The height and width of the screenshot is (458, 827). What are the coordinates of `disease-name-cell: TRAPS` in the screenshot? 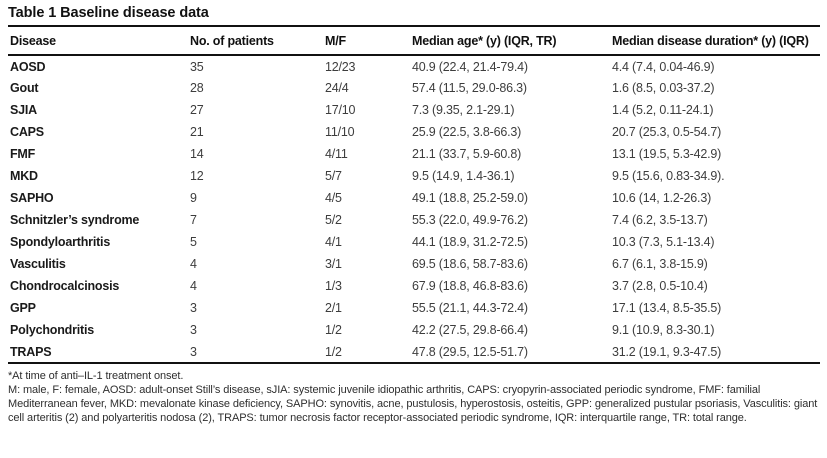 It's located at (31, 351).